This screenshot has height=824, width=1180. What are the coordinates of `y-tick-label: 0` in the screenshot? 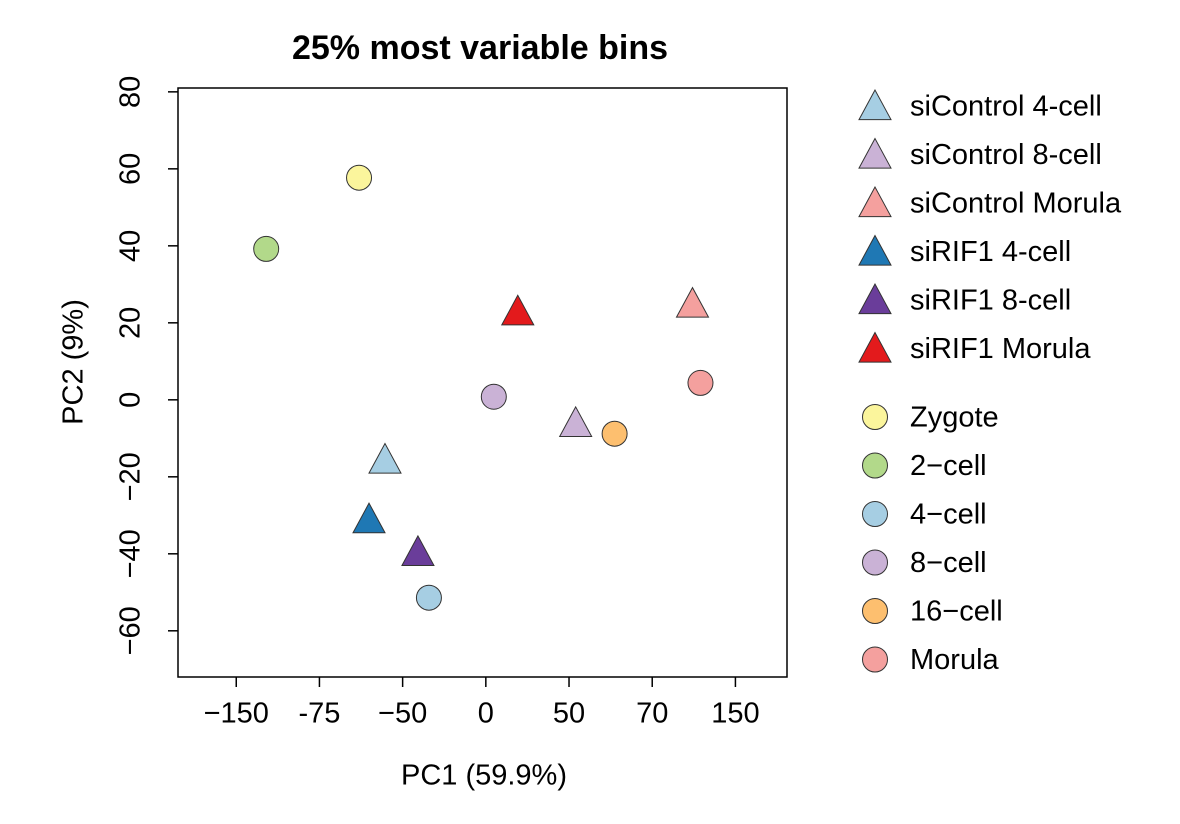 It's located at (131, 400).